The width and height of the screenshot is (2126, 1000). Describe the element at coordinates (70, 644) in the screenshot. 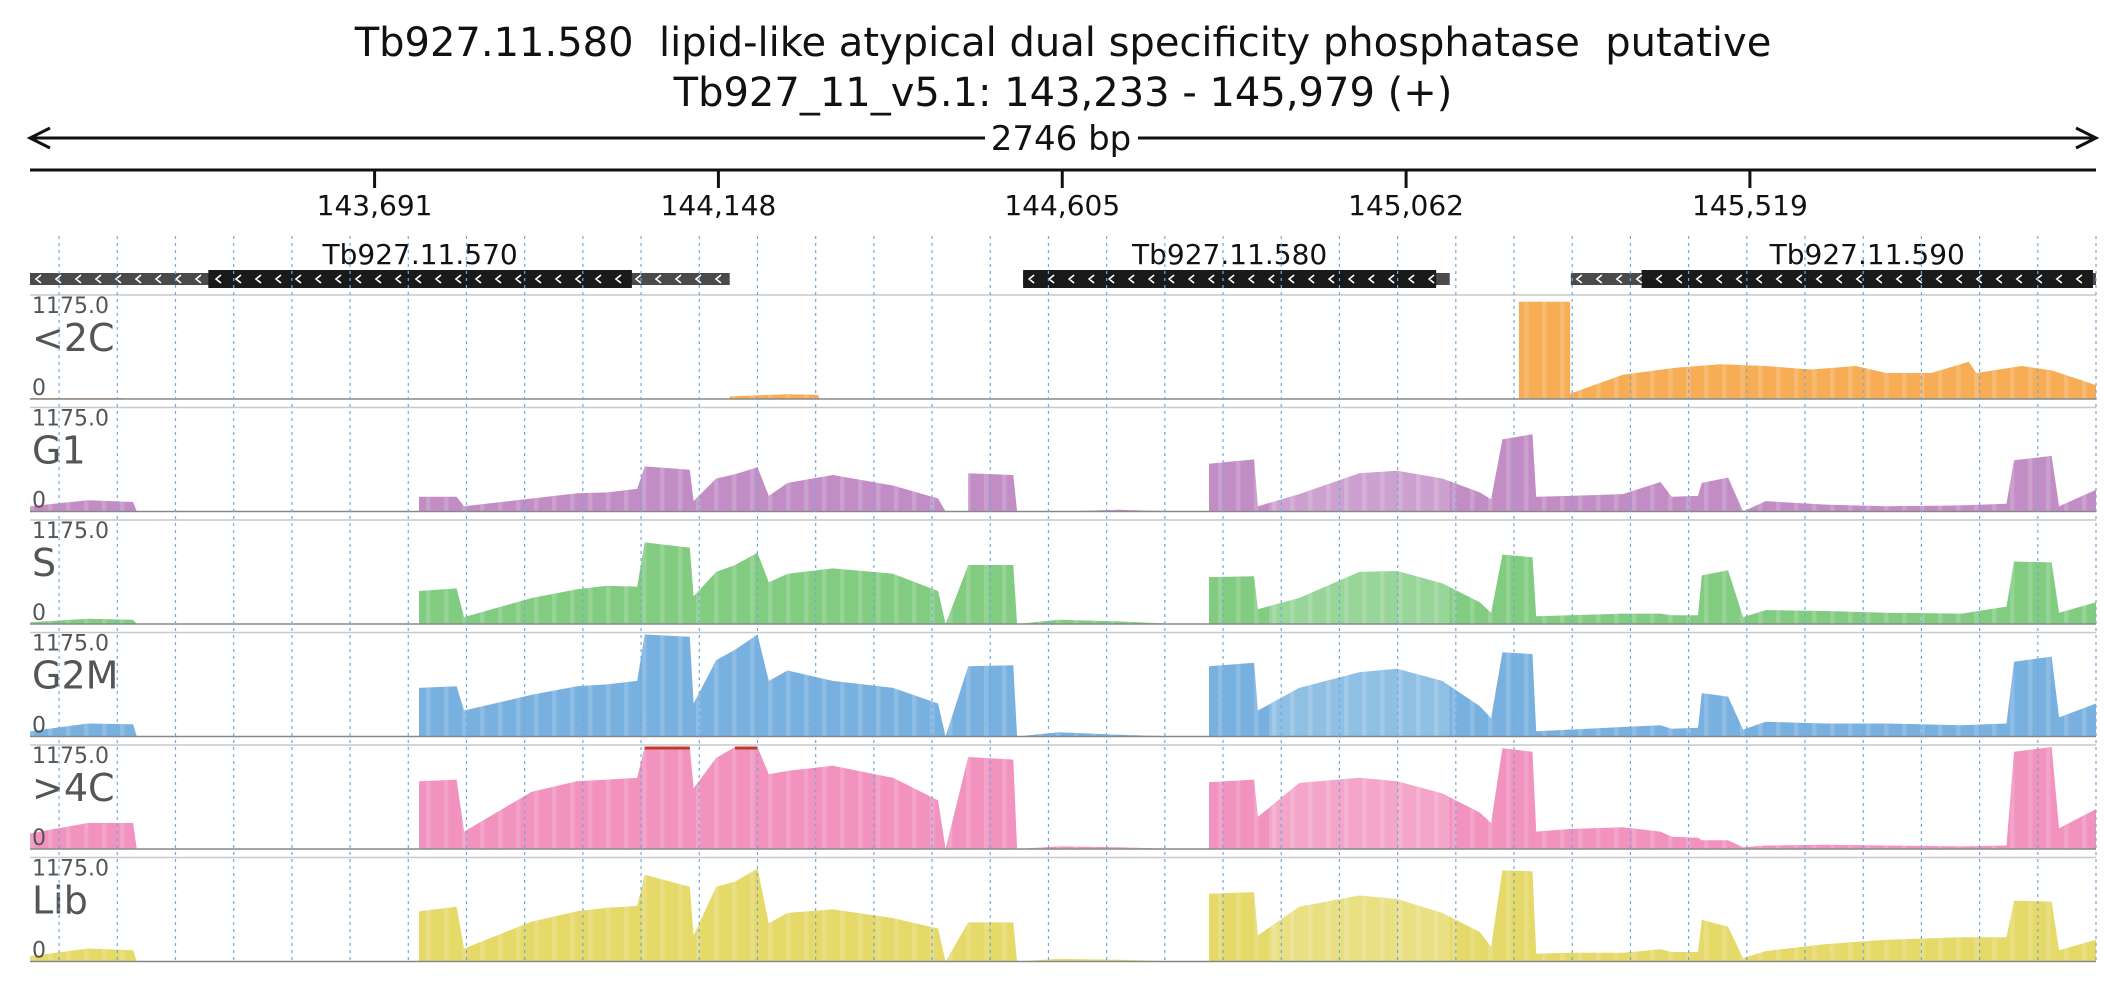

I see `track-max-label: 1175.0` at that location.